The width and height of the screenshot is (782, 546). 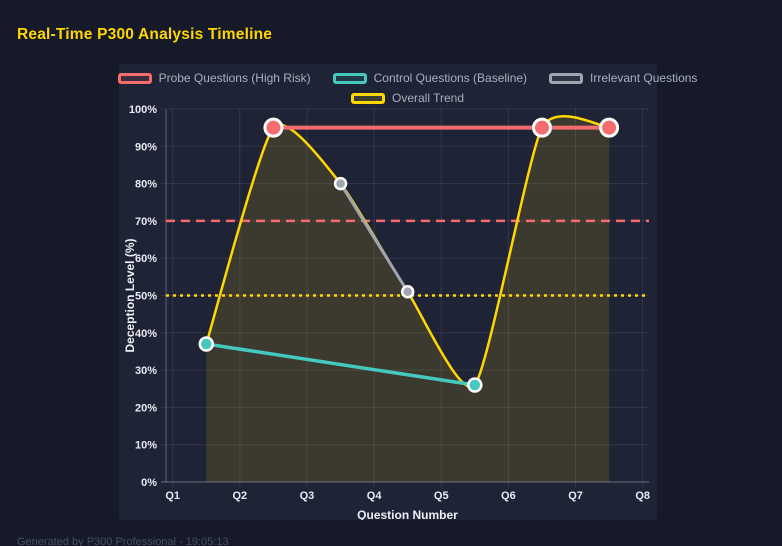 I want to click on y-tick-label: 10%, so click(x=146, y=446).